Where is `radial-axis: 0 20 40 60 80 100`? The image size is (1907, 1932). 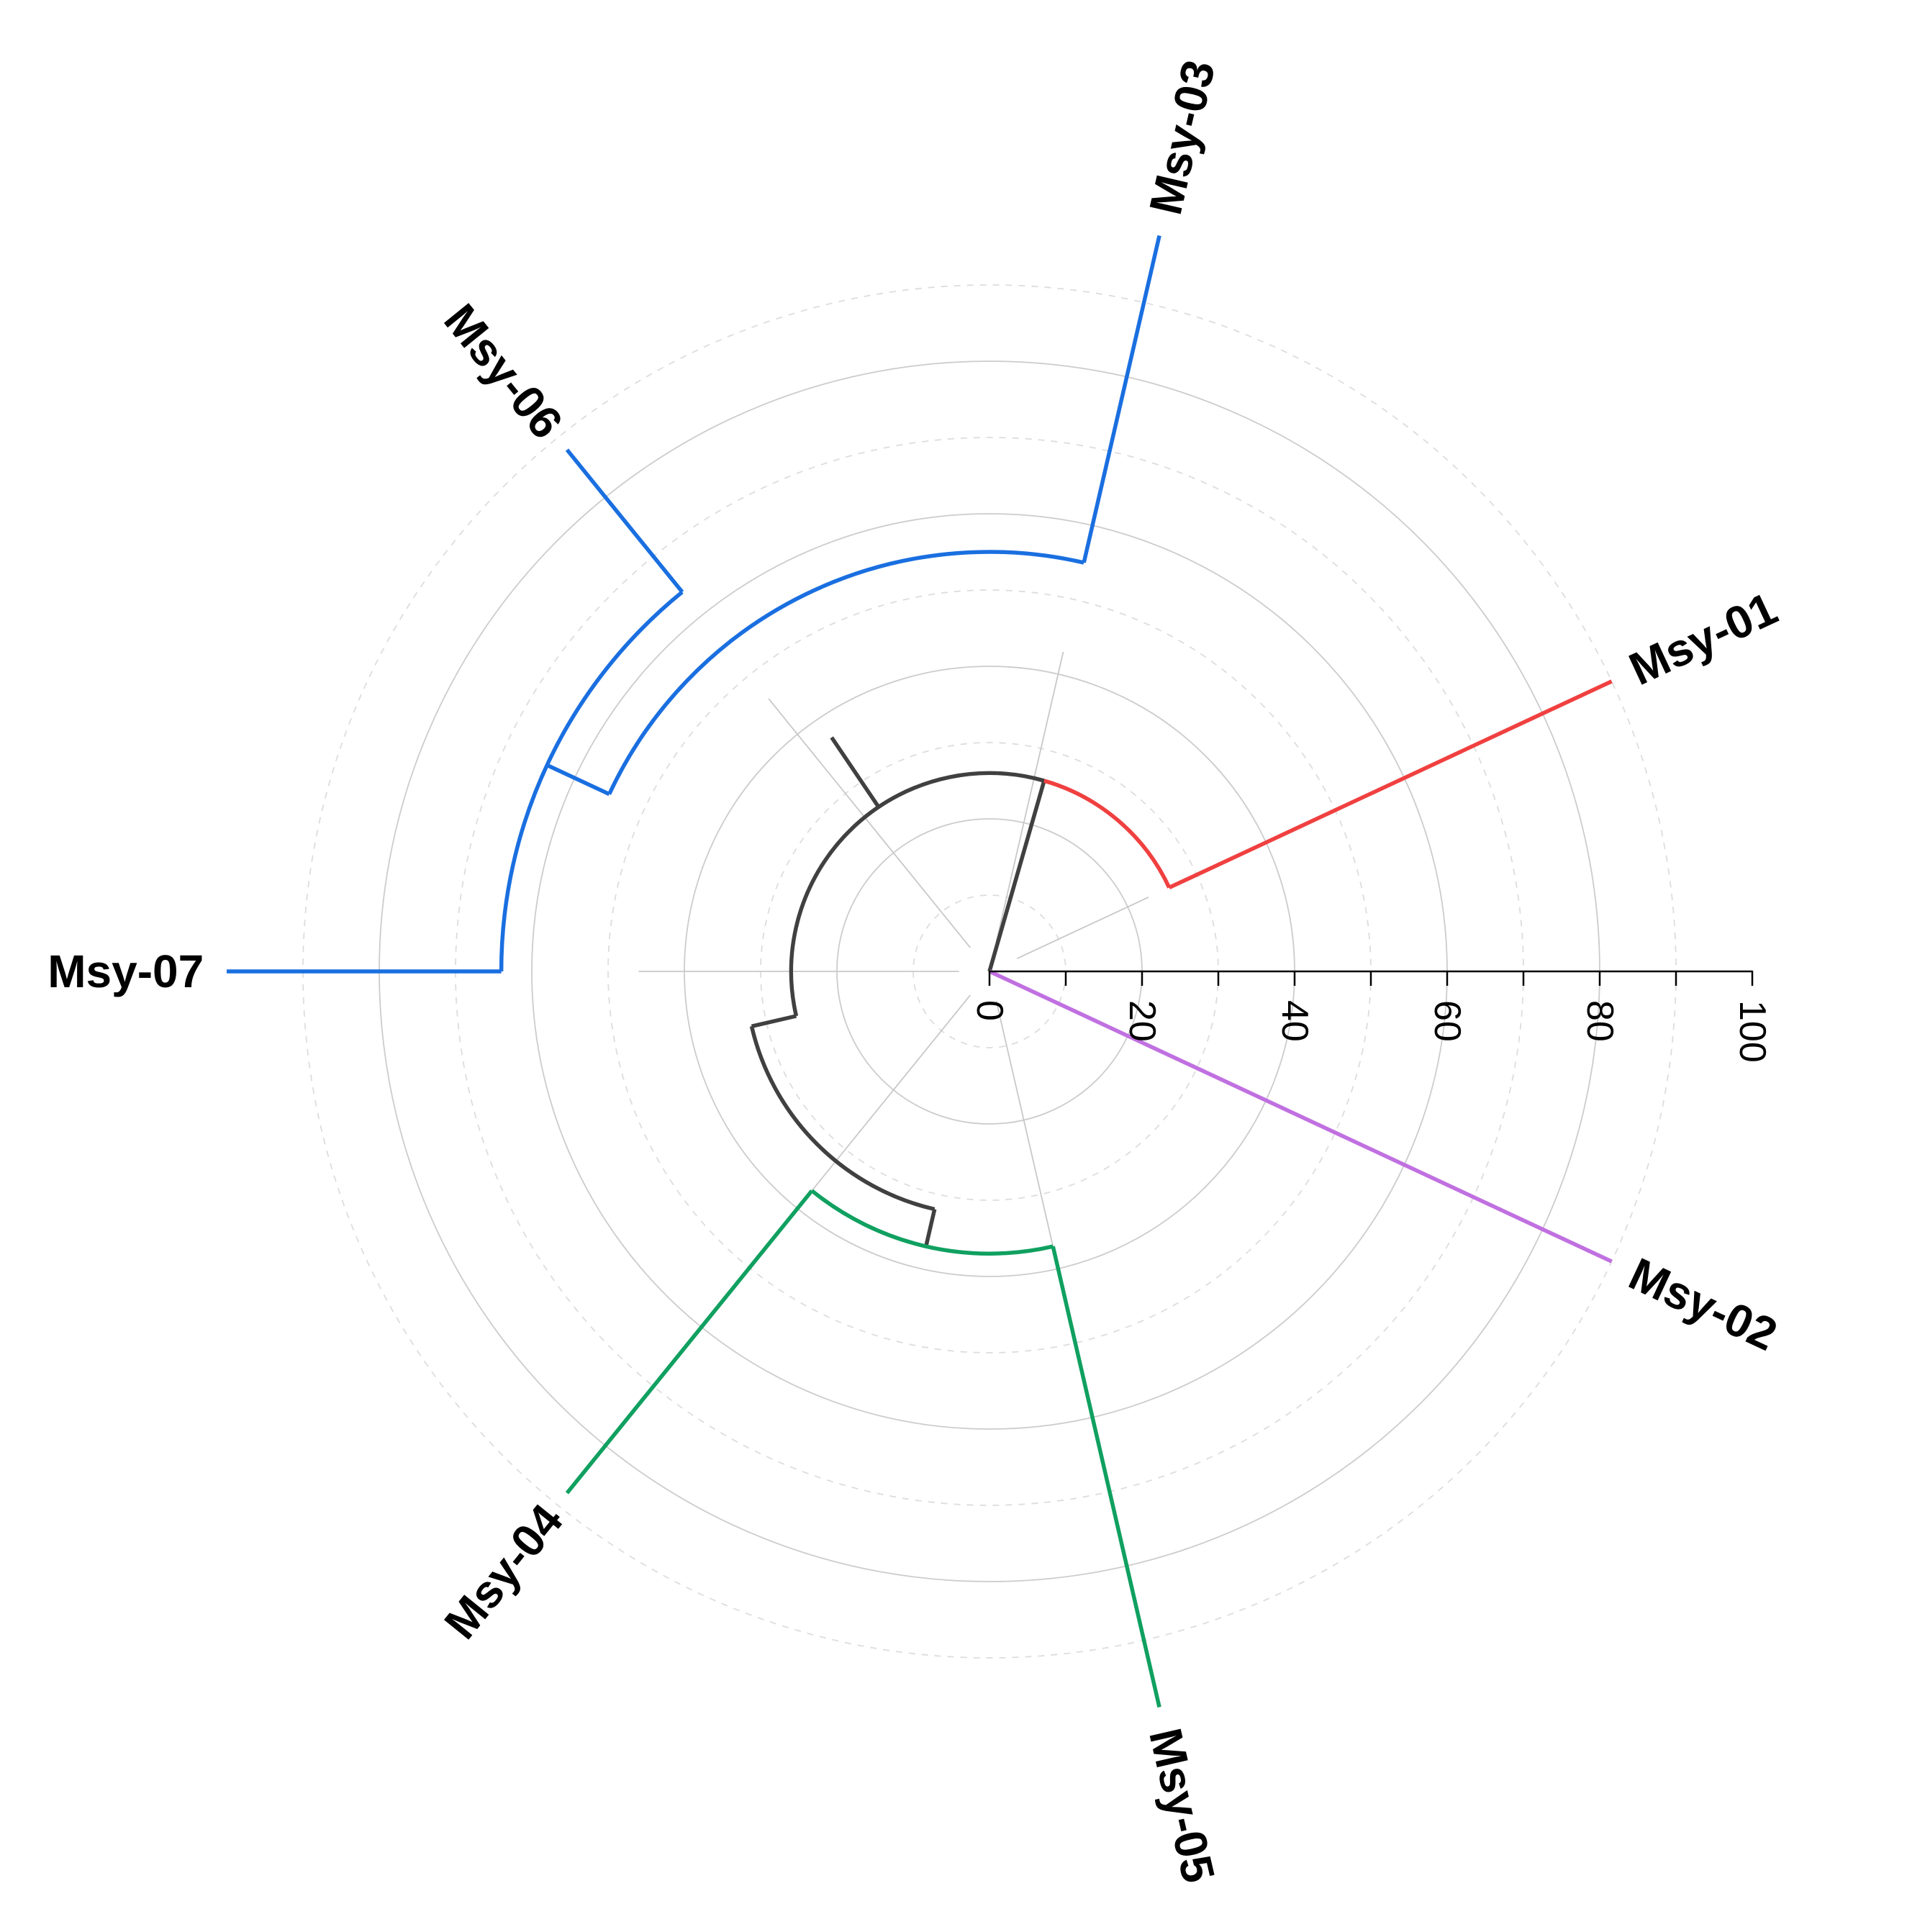
radial-axis: 0 20 40 60 80 100 is located at coordinates (1371, 1016).